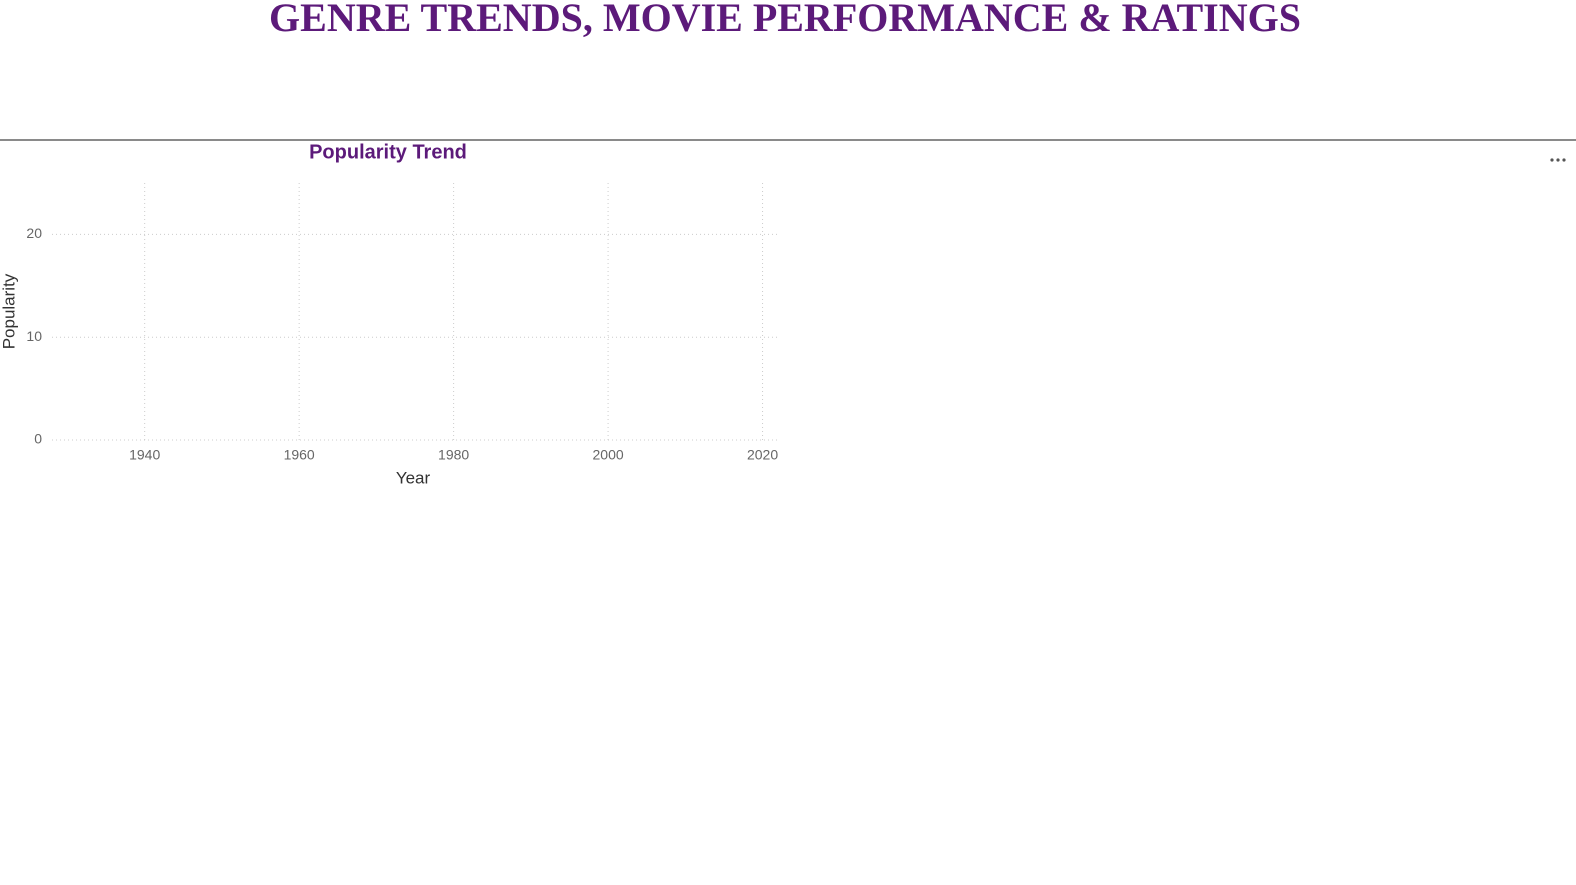 This screenshot has height=885, width=1576. I want to click on y-tick-label: 0, so click(38, 439).